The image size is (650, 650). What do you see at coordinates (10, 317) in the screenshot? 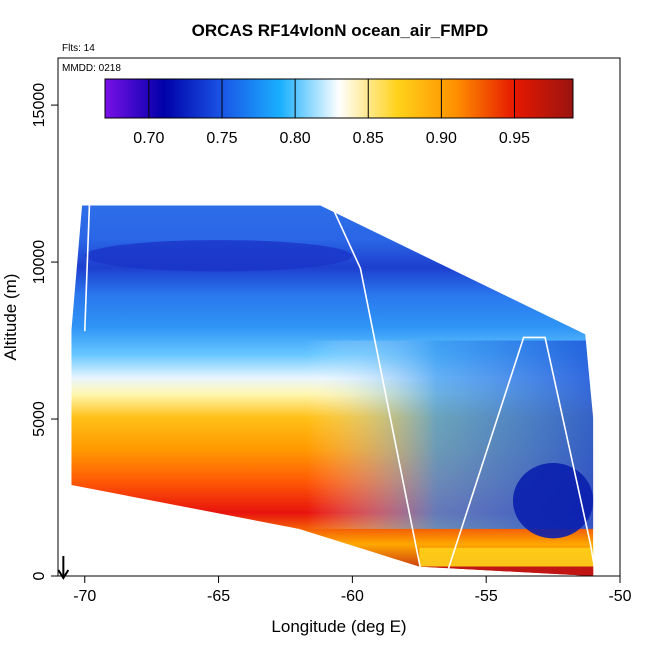
I see `y-axis-label: Altitude (m)` at bounding box center [10, 317].